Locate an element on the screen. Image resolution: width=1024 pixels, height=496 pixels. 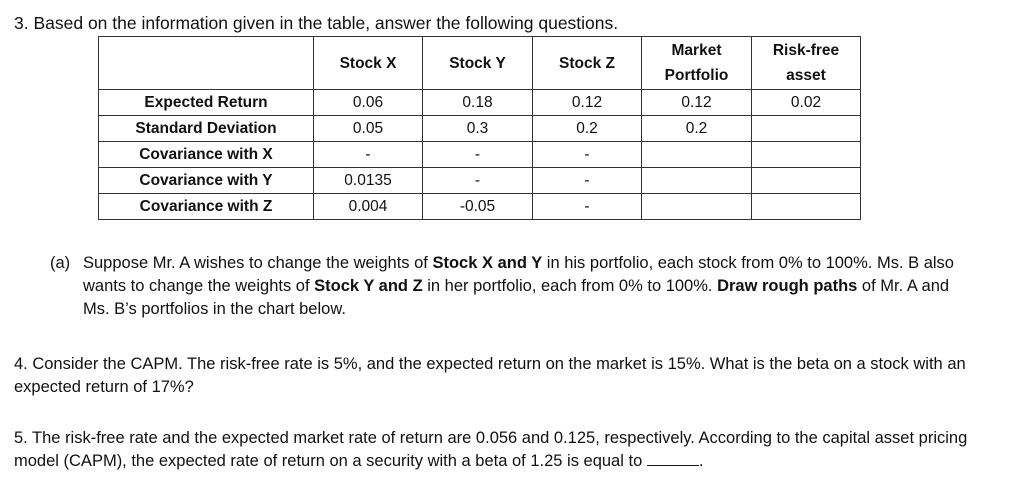
row-label: Covariance with Y is located at coordinates (206, 180).